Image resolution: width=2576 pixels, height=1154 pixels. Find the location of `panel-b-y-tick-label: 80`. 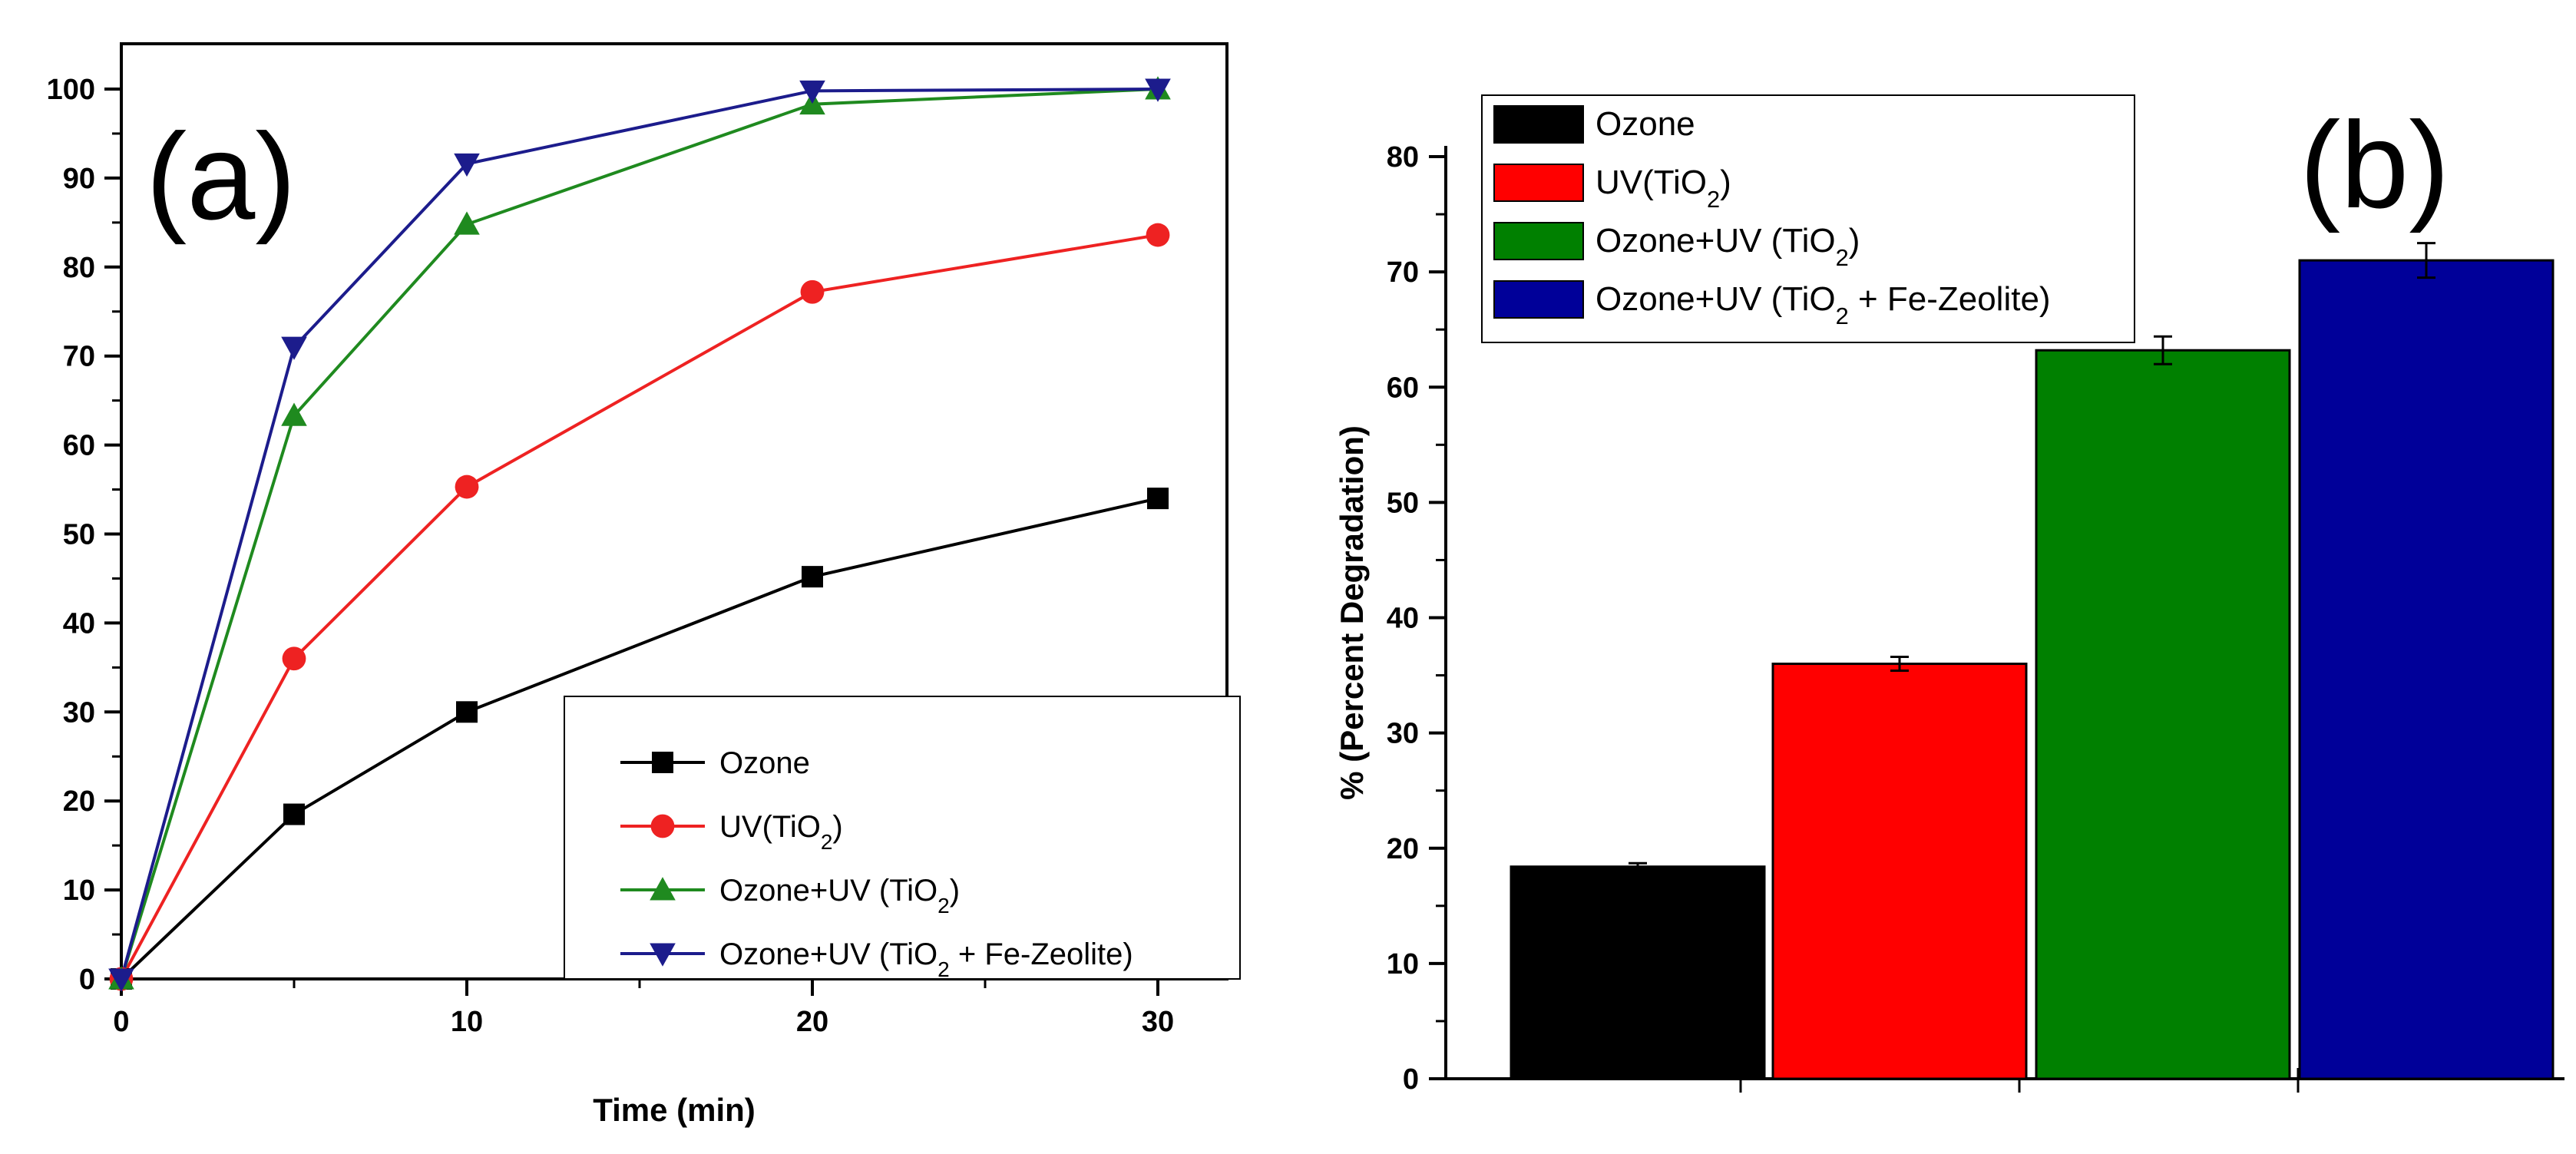

panel-b-y-tick-label: 80 is located at coordinates (1403, 157).